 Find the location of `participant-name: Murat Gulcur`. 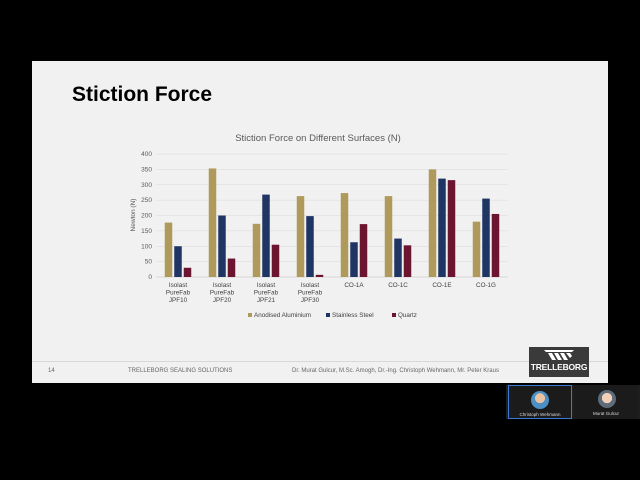

participant-name: Murat Gulcur is located at coordinates (605, 413).